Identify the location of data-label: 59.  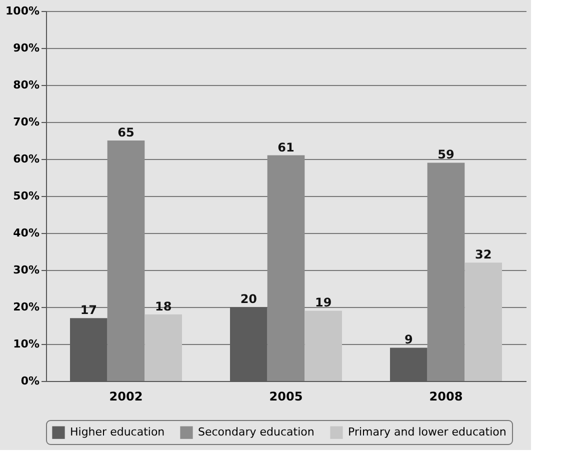
(446, 155).